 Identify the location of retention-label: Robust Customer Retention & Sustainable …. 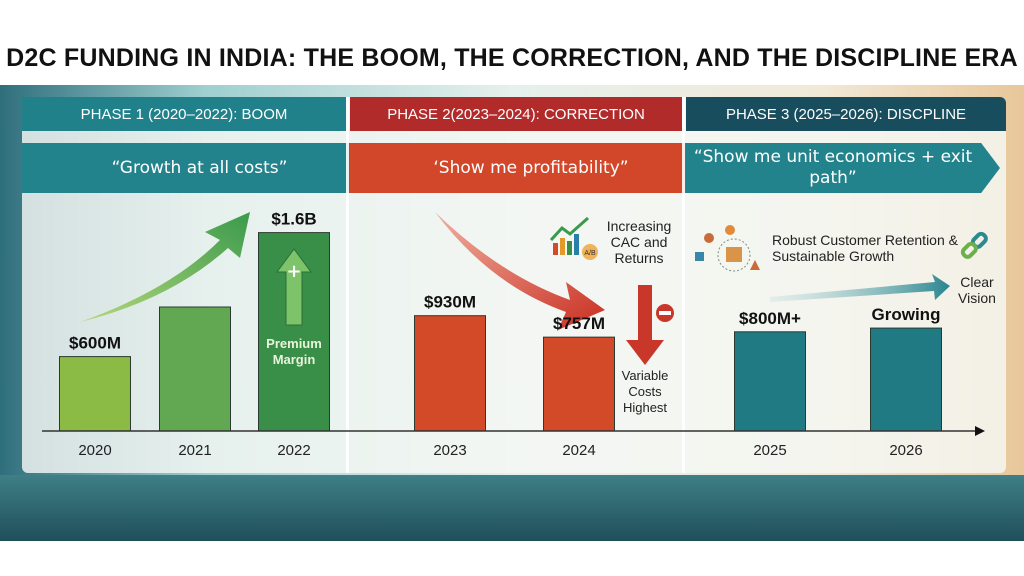
(865, 248).